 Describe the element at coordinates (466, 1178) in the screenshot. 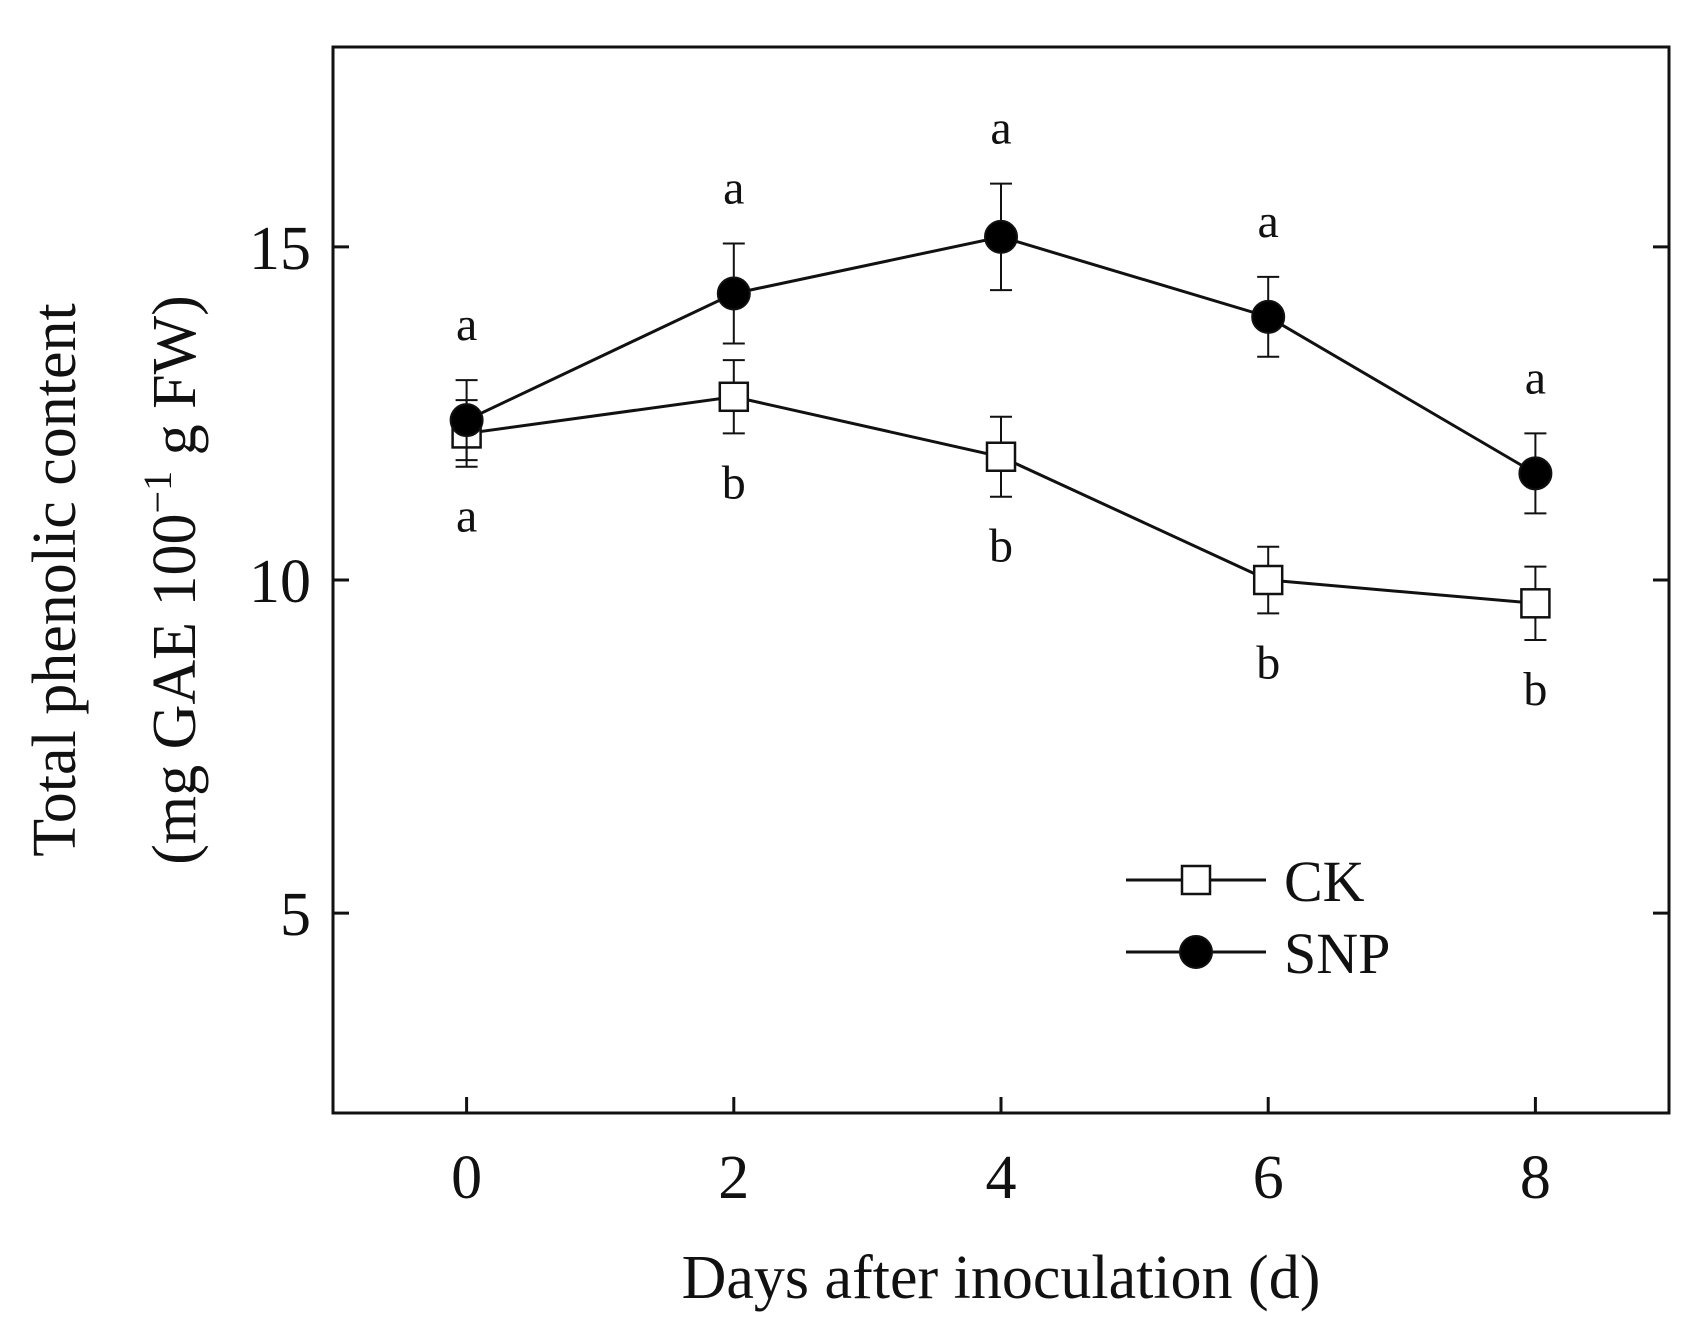

I see `x-tick-label-0: 0` at that location.